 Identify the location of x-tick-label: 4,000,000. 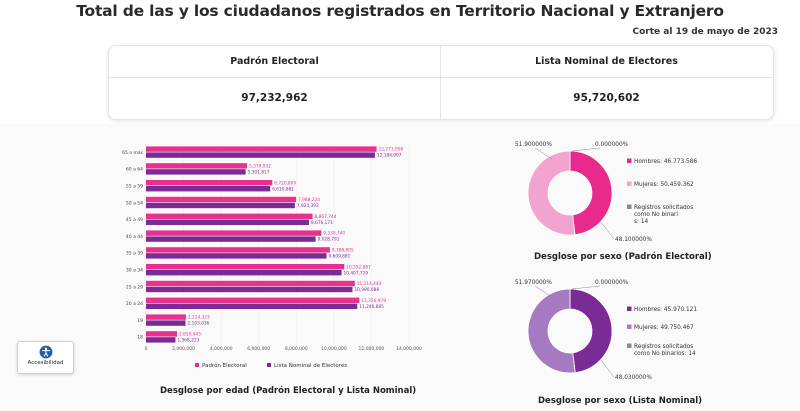
(221, 349).